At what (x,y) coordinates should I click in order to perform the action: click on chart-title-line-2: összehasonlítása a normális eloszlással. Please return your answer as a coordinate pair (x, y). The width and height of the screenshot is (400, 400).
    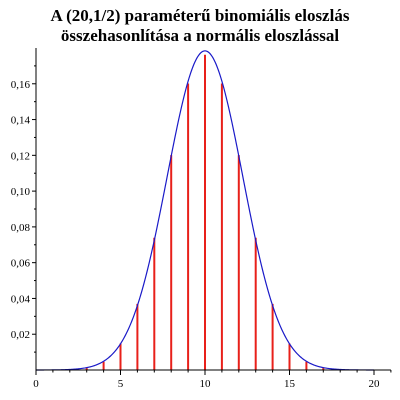
    Looking at the image, I should click on (200, 35).